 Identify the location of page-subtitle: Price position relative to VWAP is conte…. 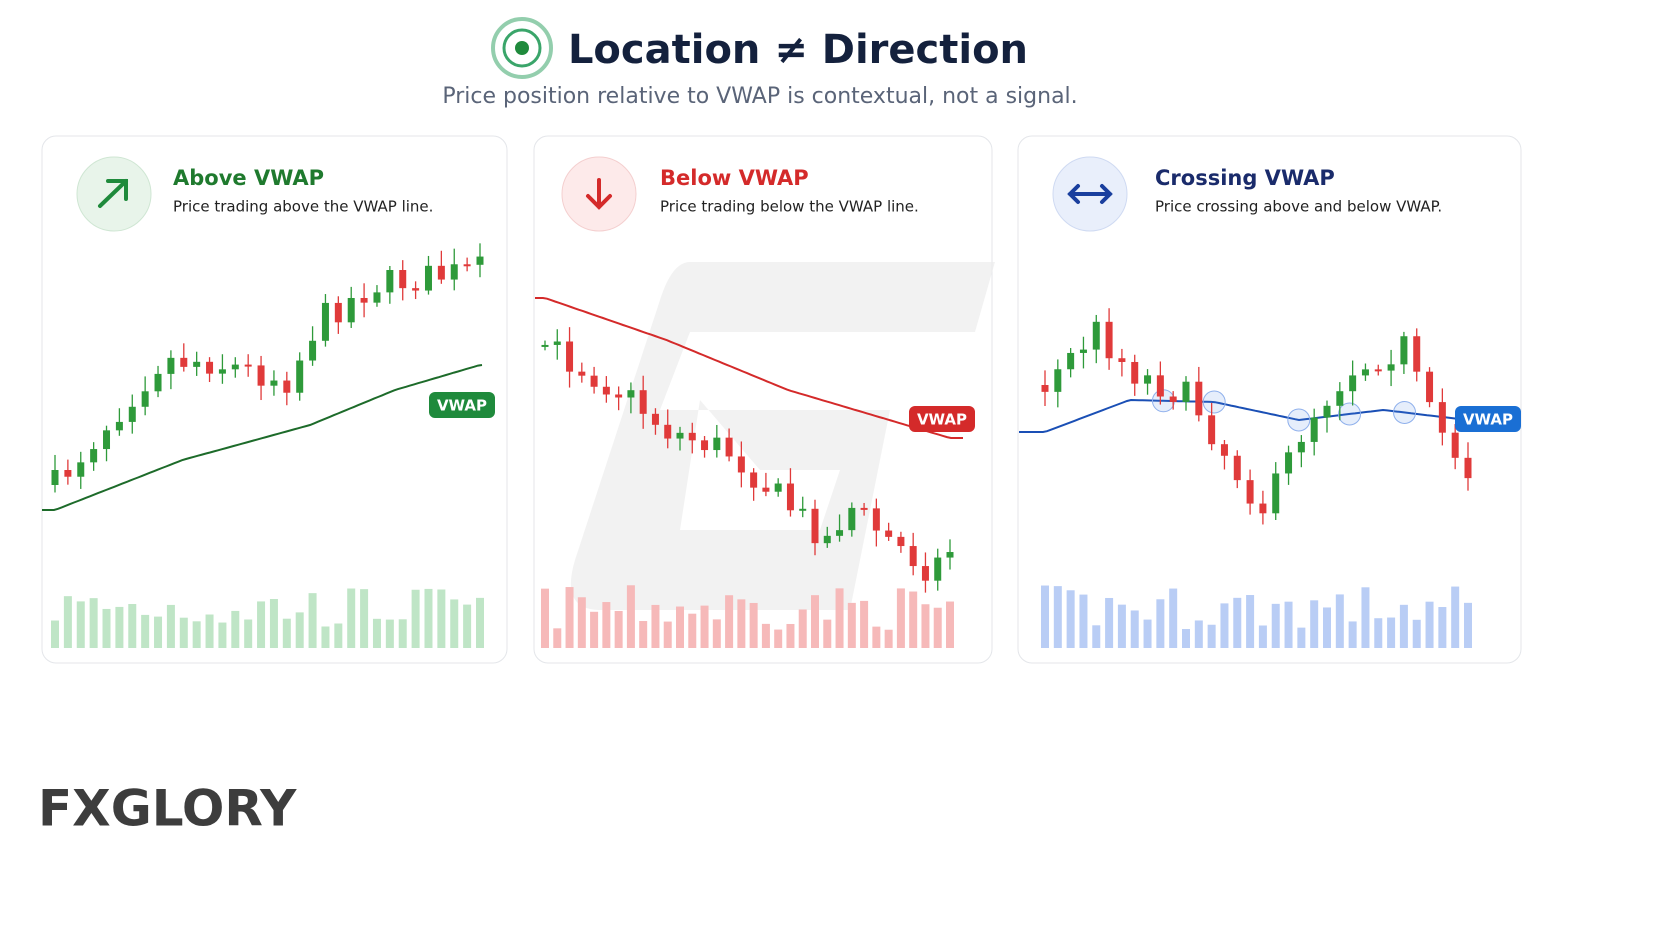
(759, 96).